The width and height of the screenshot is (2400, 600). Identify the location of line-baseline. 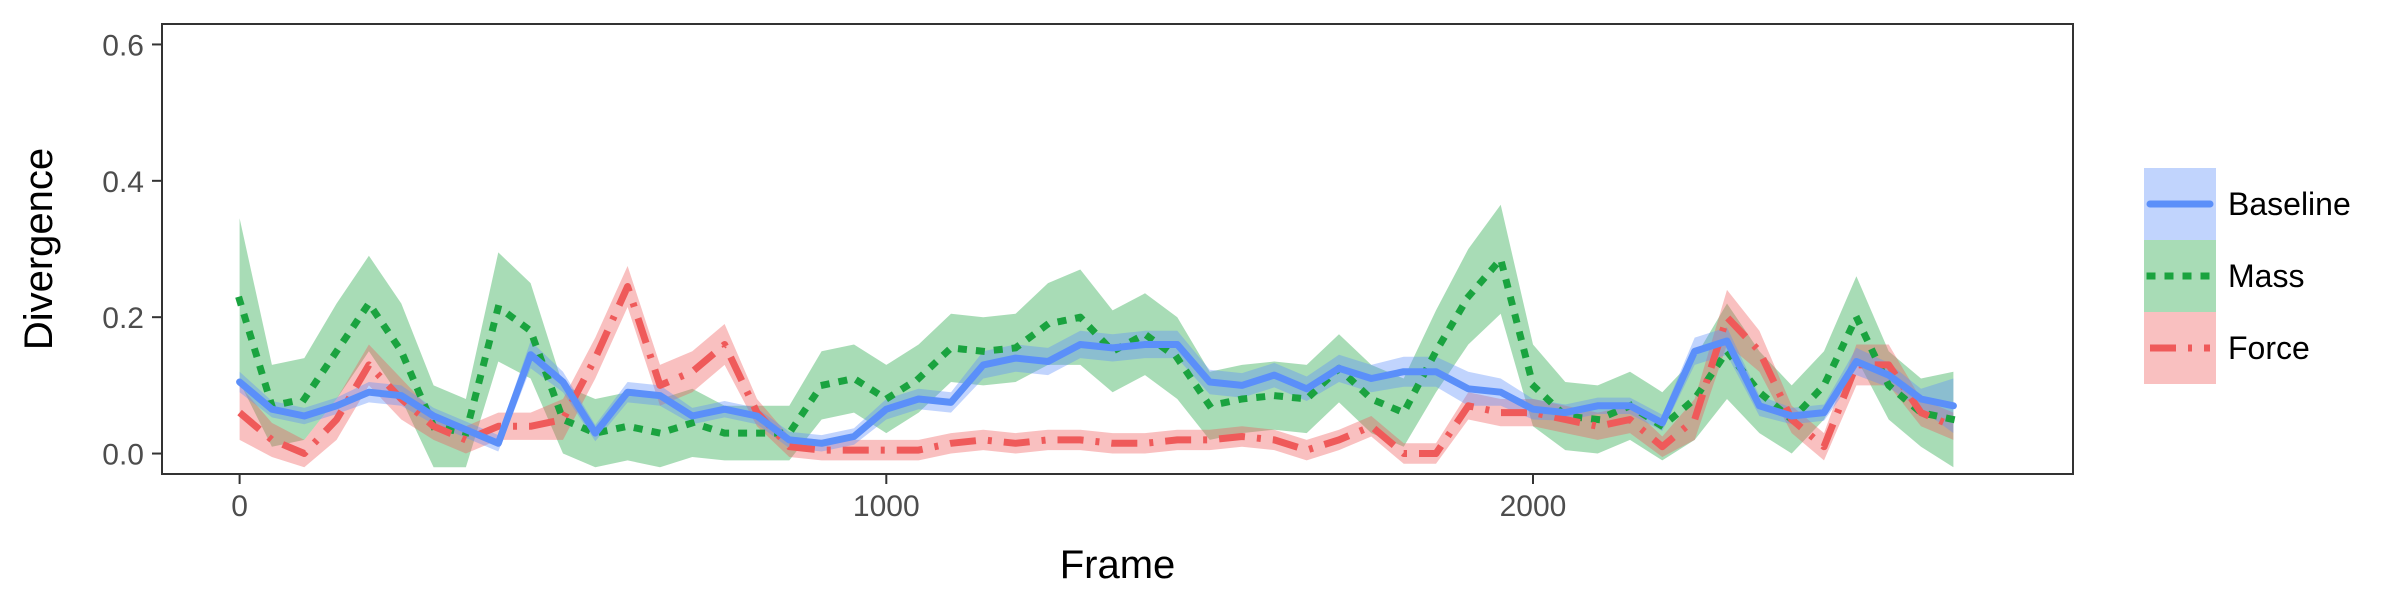
(1096, 392).